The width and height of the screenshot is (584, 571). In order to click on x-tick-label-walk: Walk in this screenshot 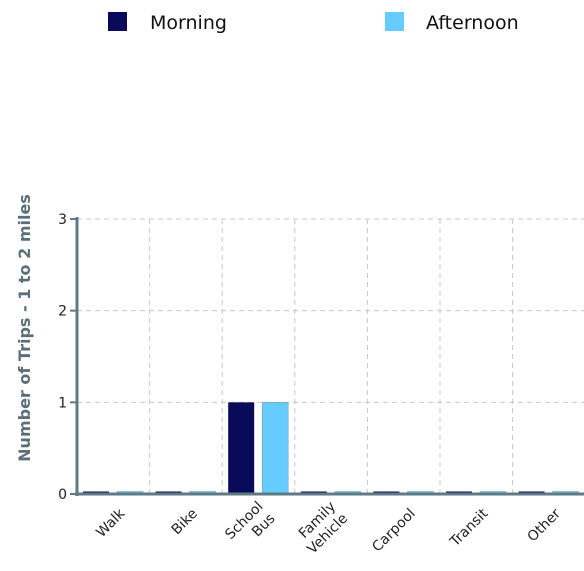, I will do `click(111, 523)`.